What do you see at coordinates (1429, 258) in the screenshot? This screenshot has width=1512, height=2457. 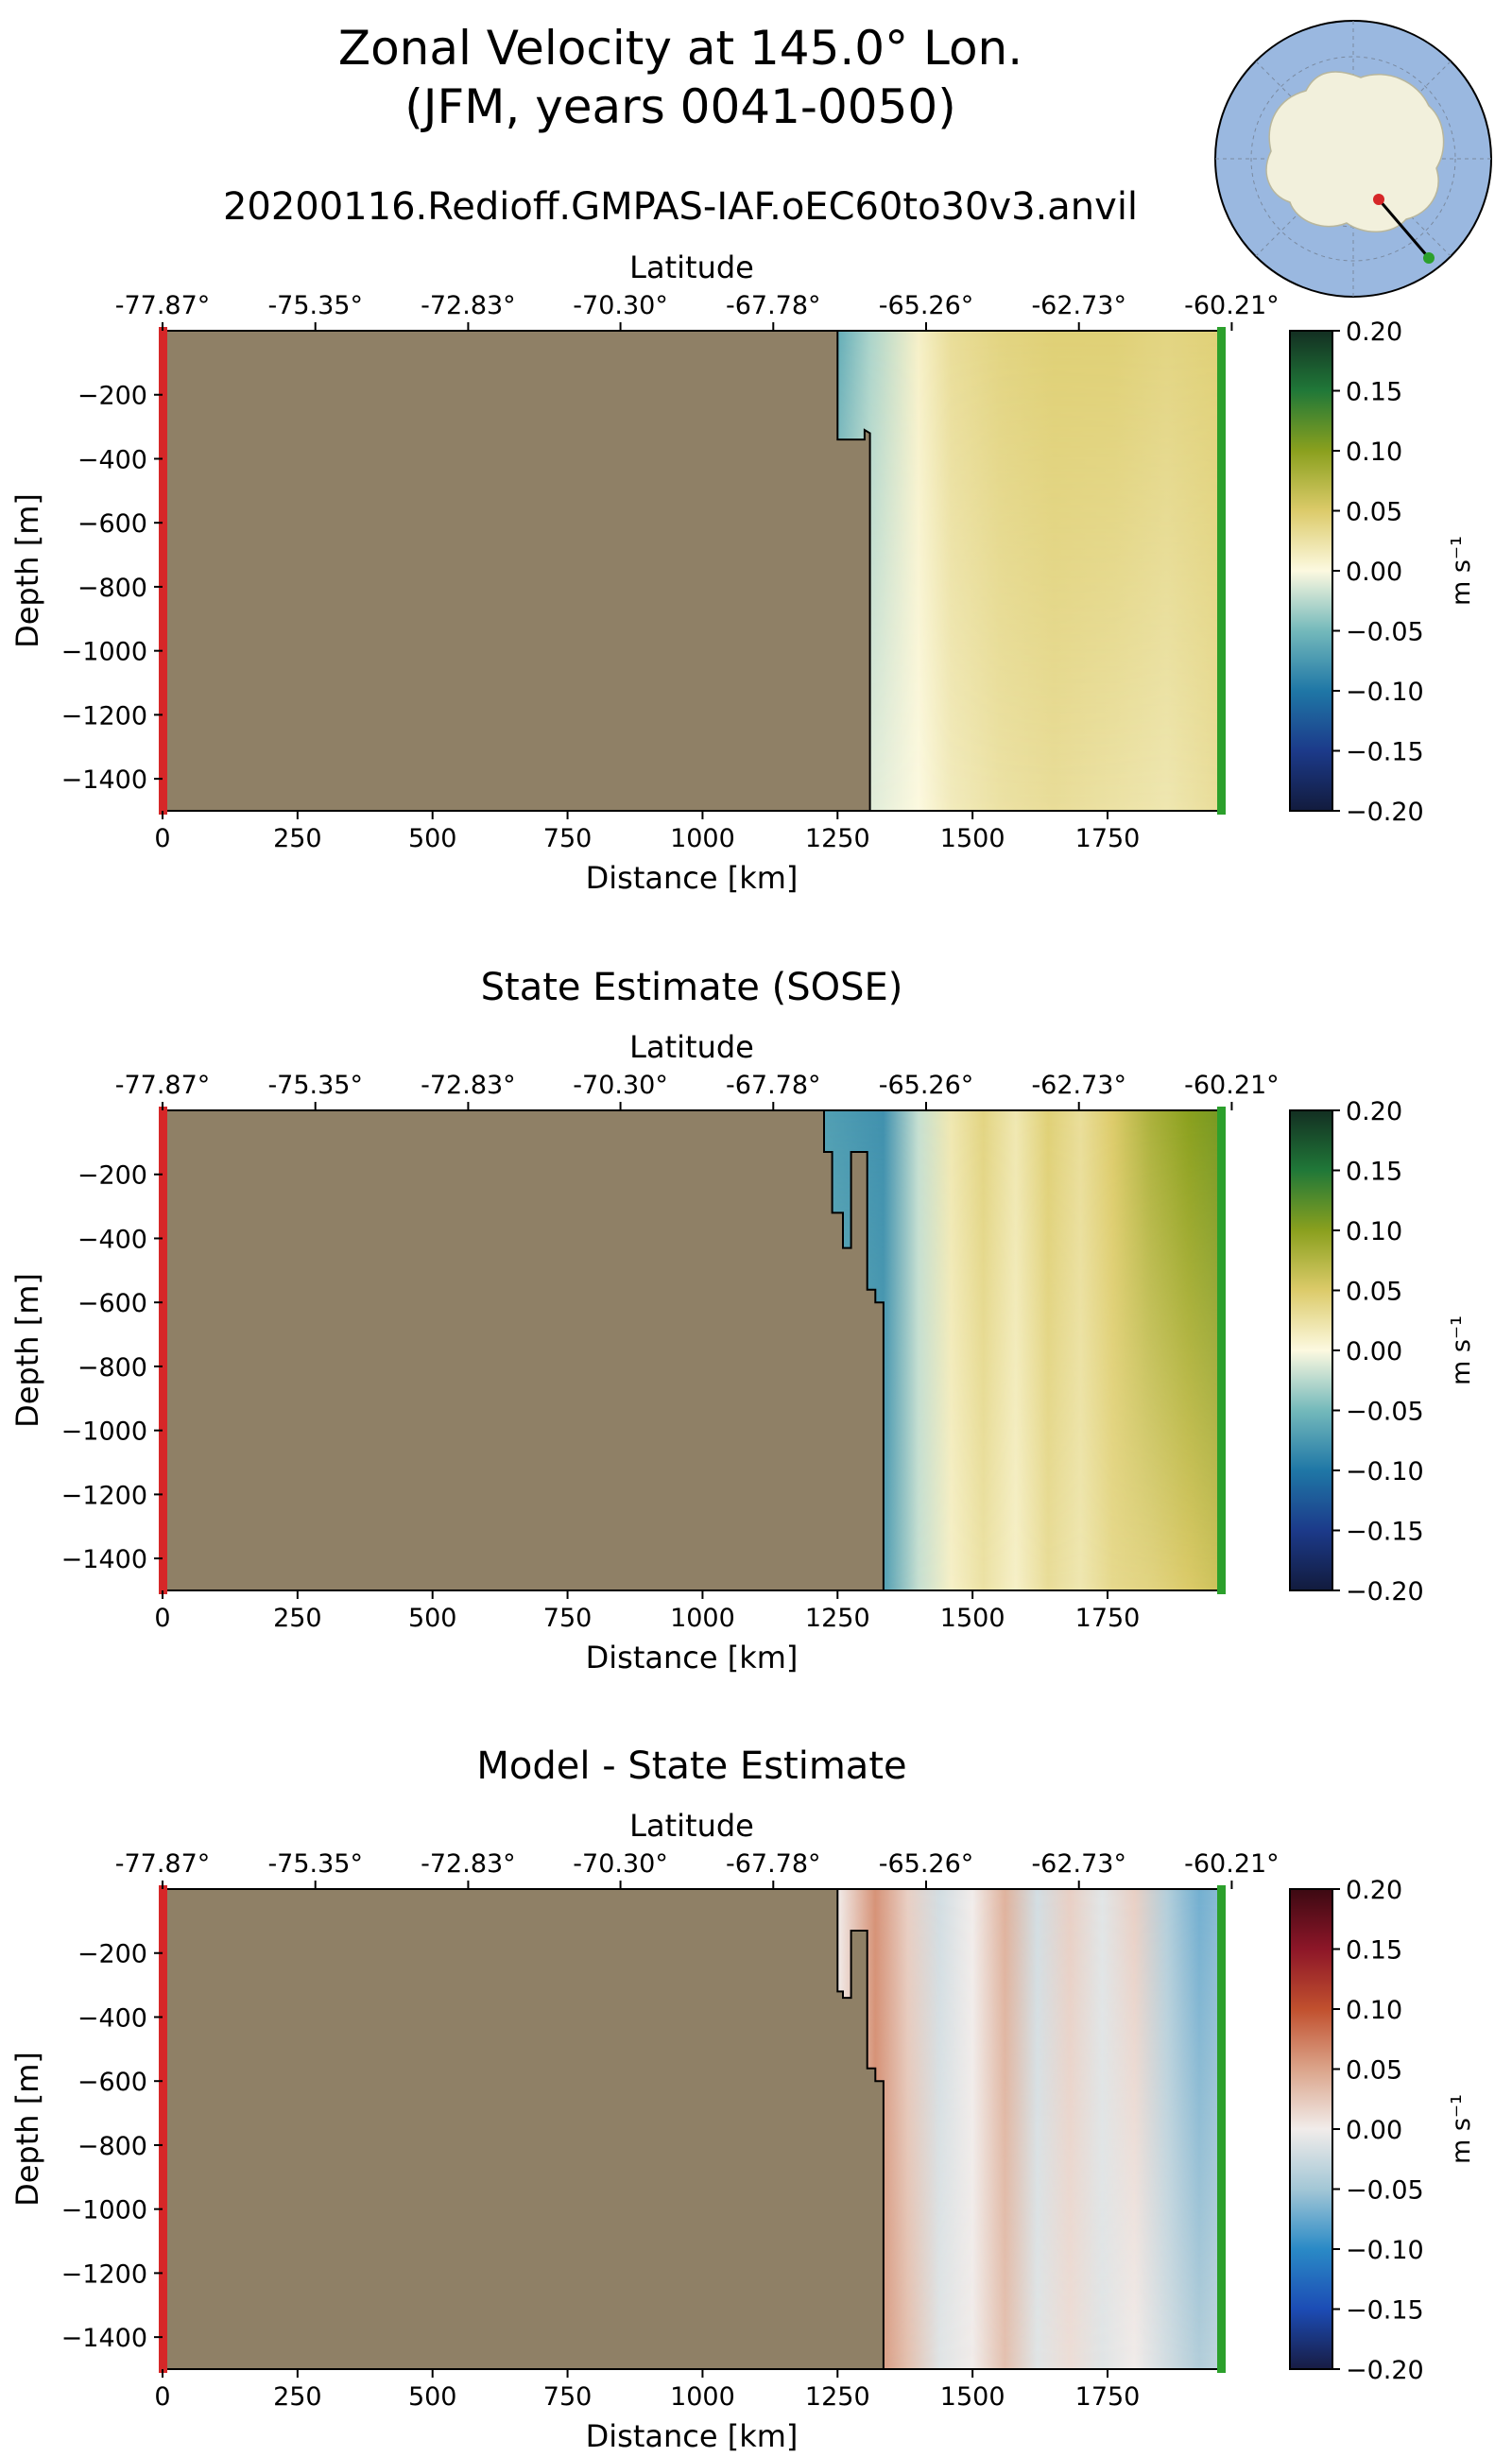 I see `transect-end-dot` at bounding box center [1429, 258].